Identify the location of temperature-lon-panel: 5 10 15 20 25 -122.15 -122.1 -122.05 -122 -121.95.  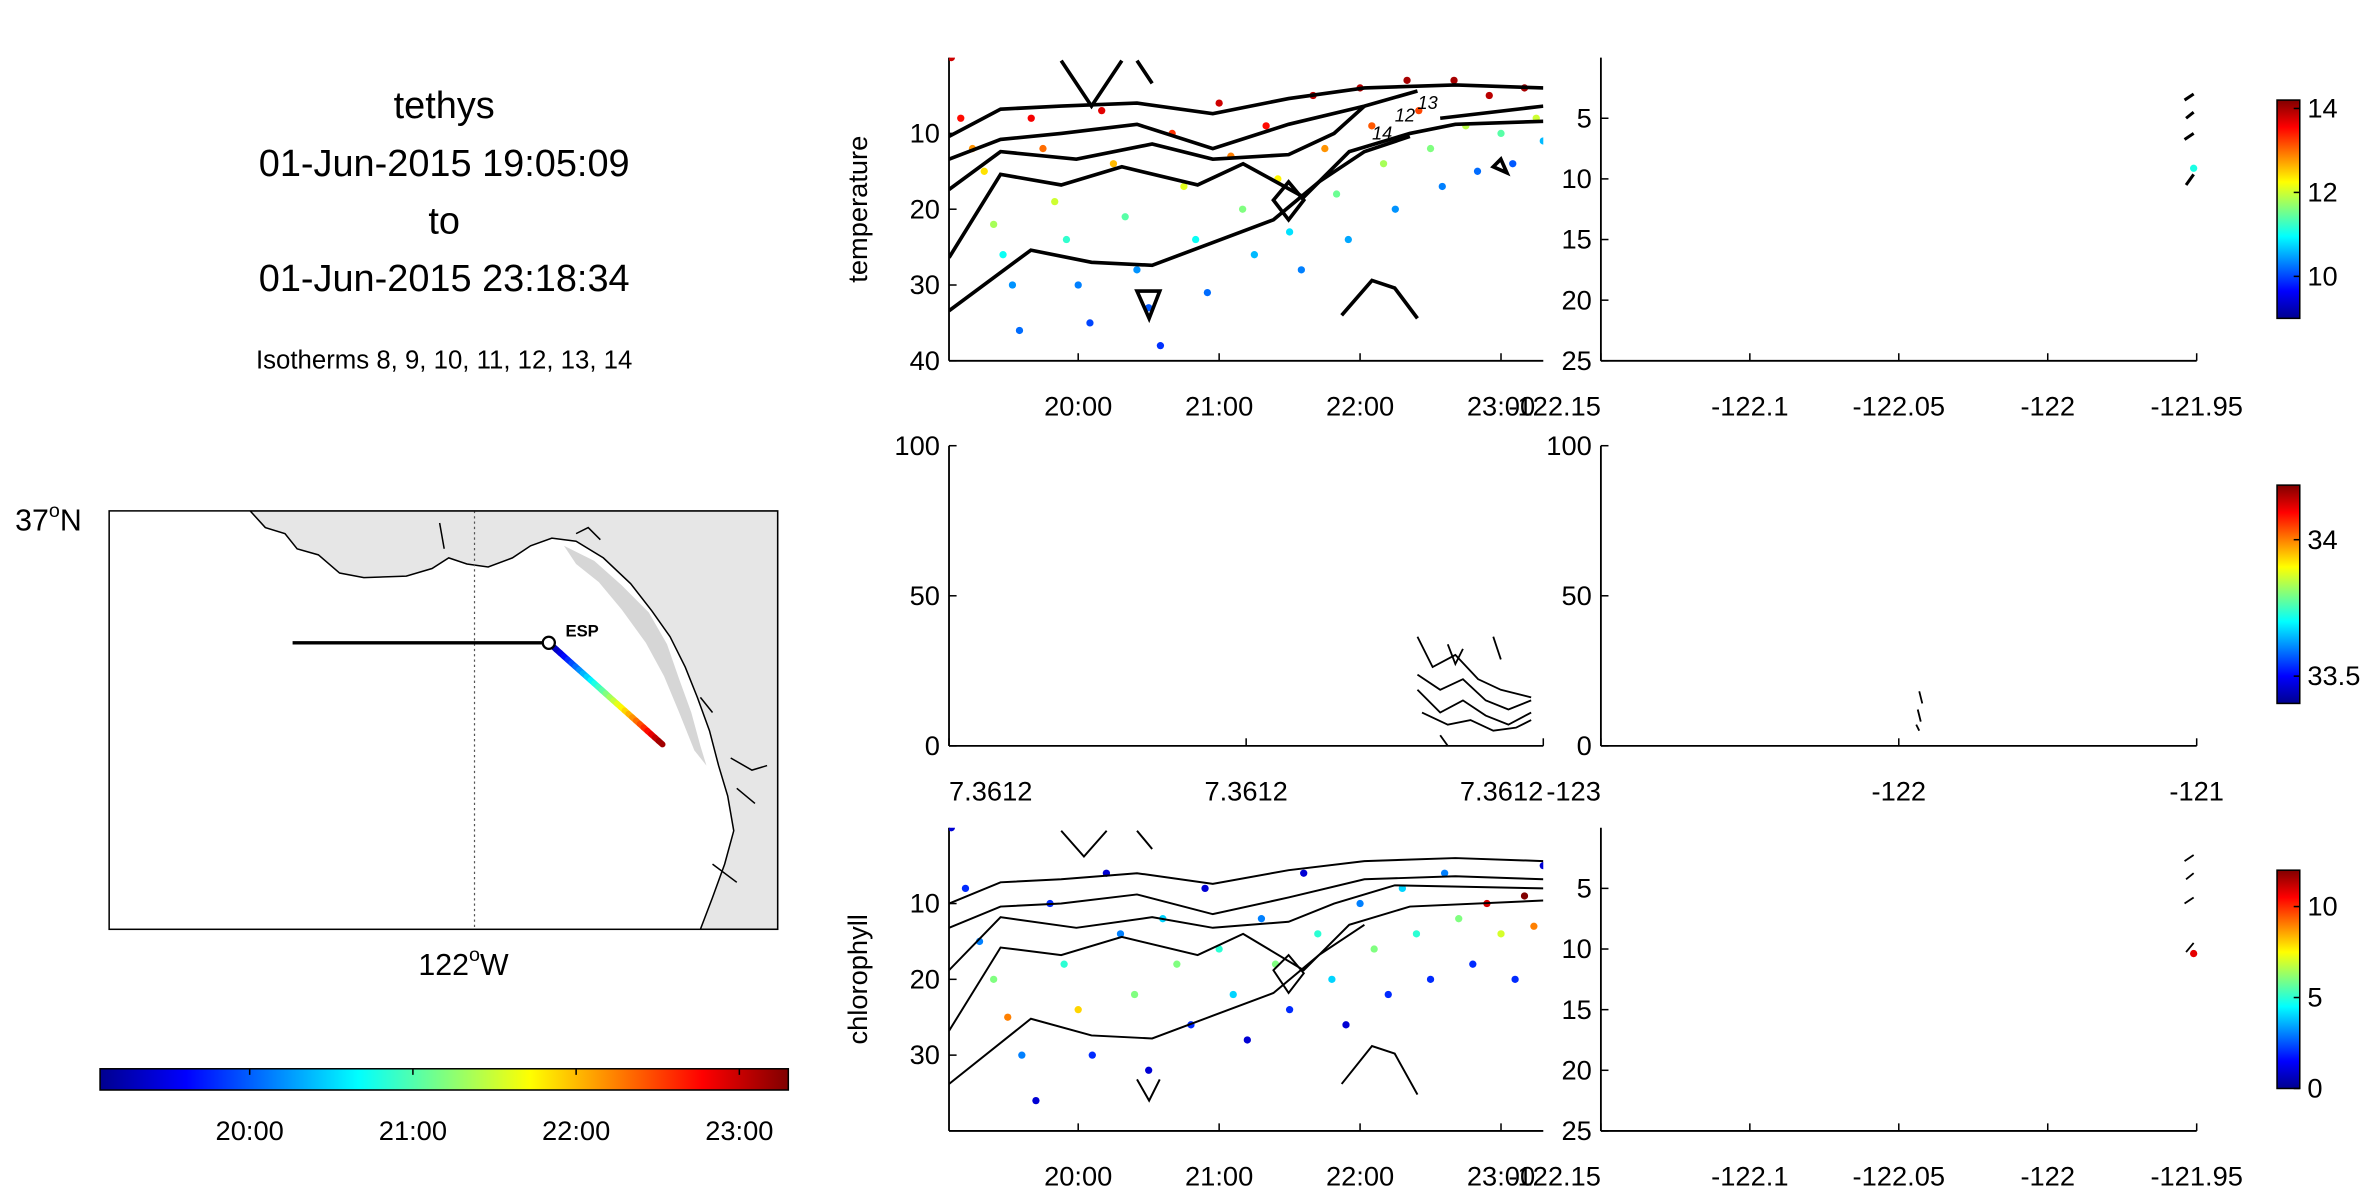
(1875, 239).